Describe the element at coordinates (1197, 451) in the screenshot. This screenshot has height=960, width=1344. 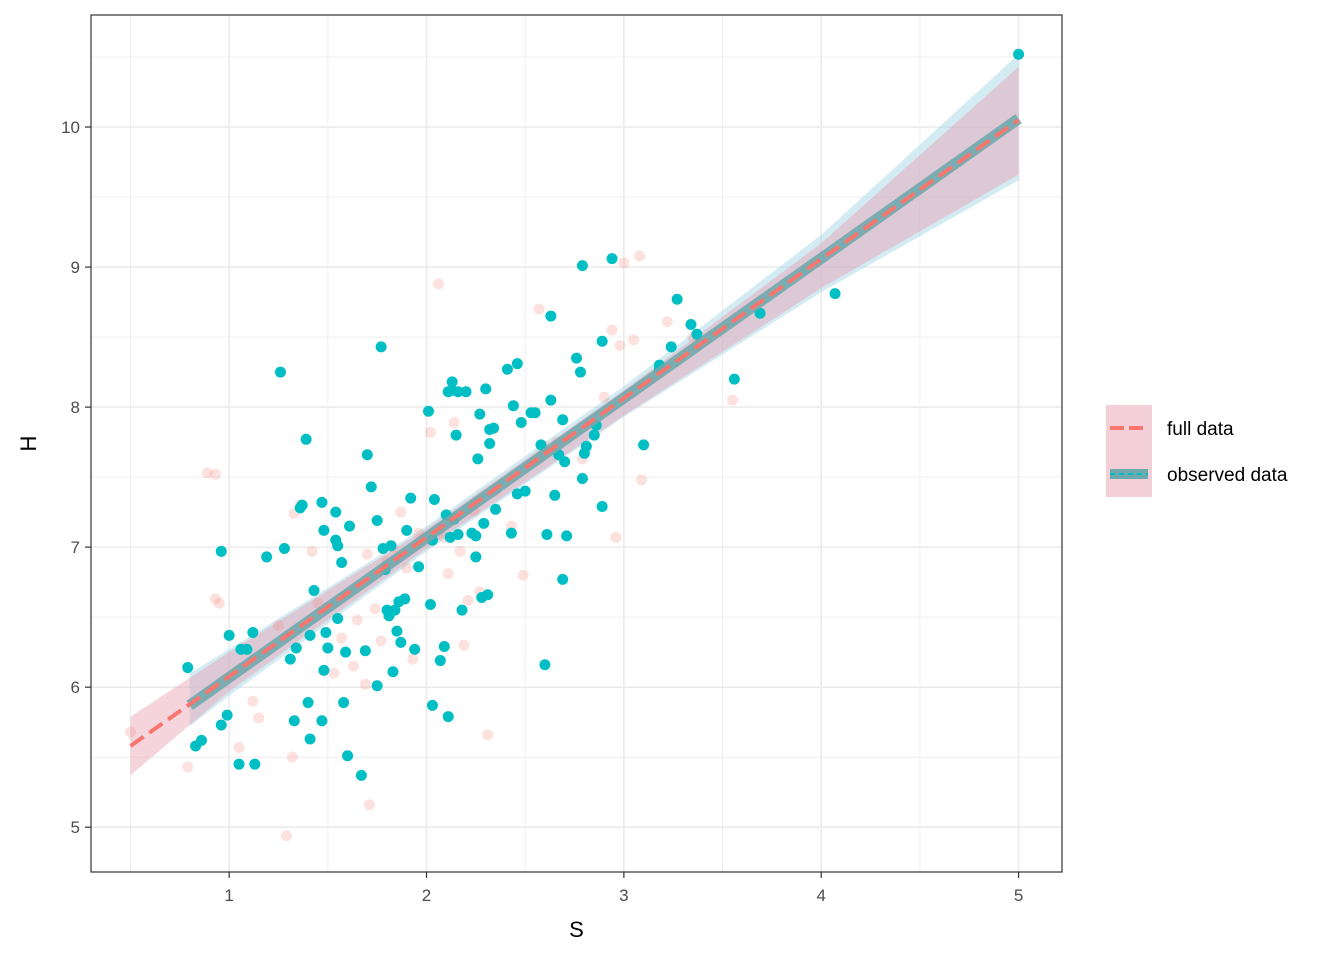
I see `legend: full data observed data` at that location.